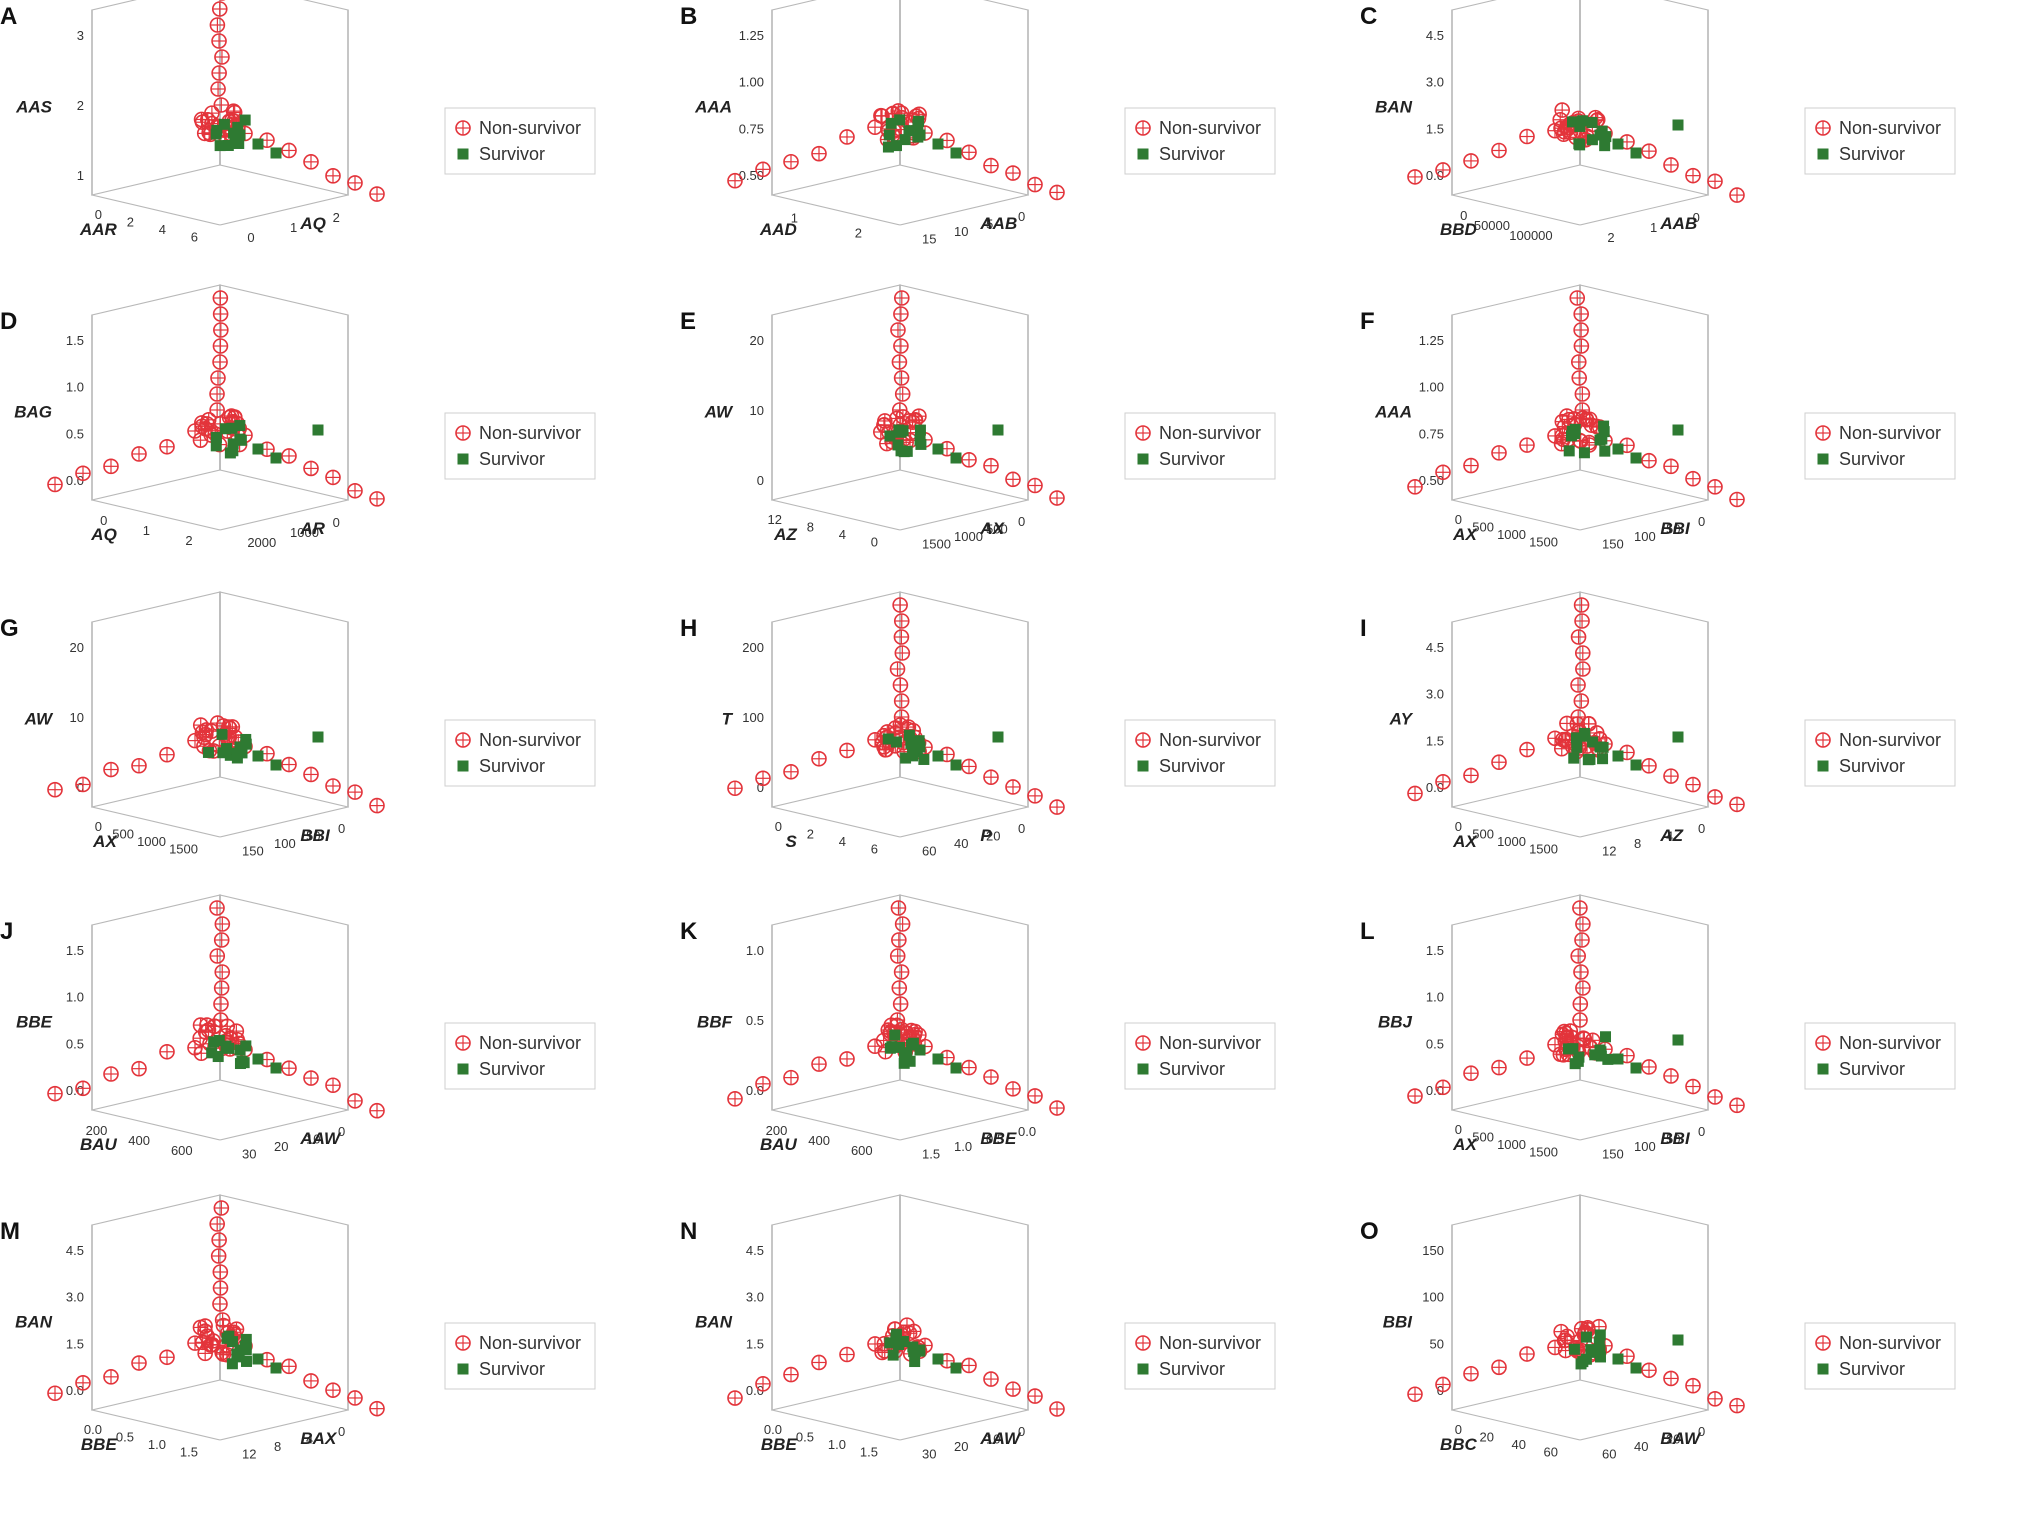  Describe the element at coordinates (98, 826) in the screenshot. I see `y-tick-label: 0` at that location.